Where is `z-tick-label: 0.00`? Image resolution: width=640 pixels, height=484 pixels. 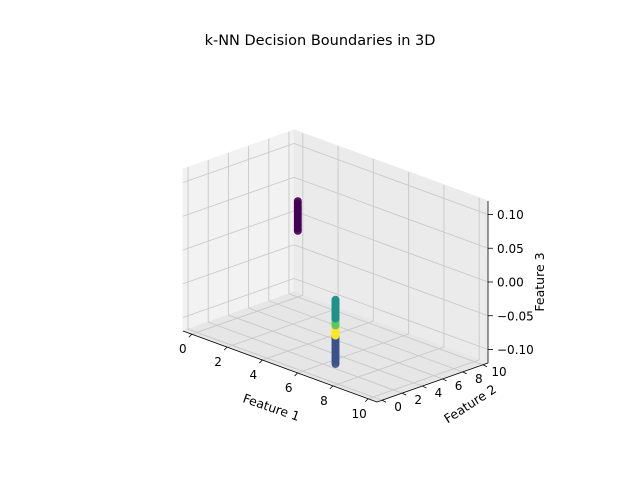
z-tick-label: 0.00 is located at coordinates (510, 283).